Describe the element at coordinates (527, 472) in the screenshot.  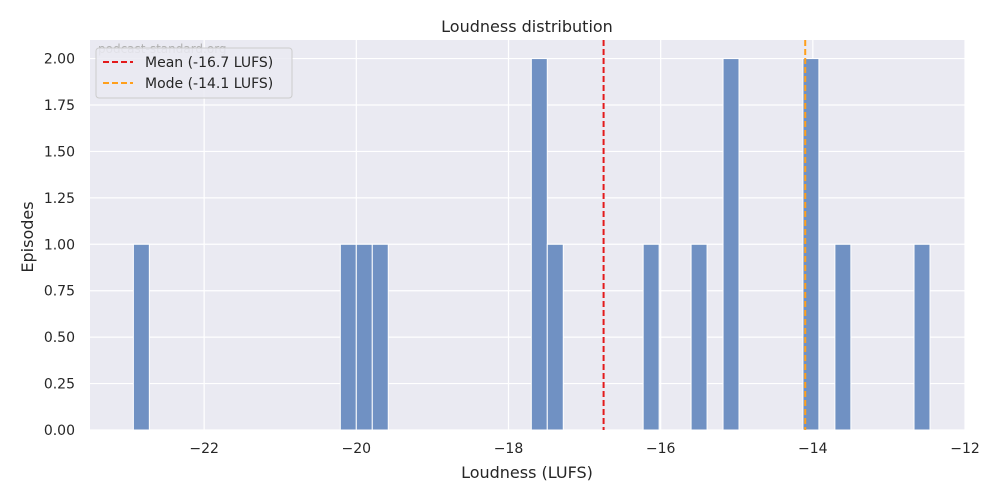
I see `x-axis-title: Loudness (LUFS)` at that location.